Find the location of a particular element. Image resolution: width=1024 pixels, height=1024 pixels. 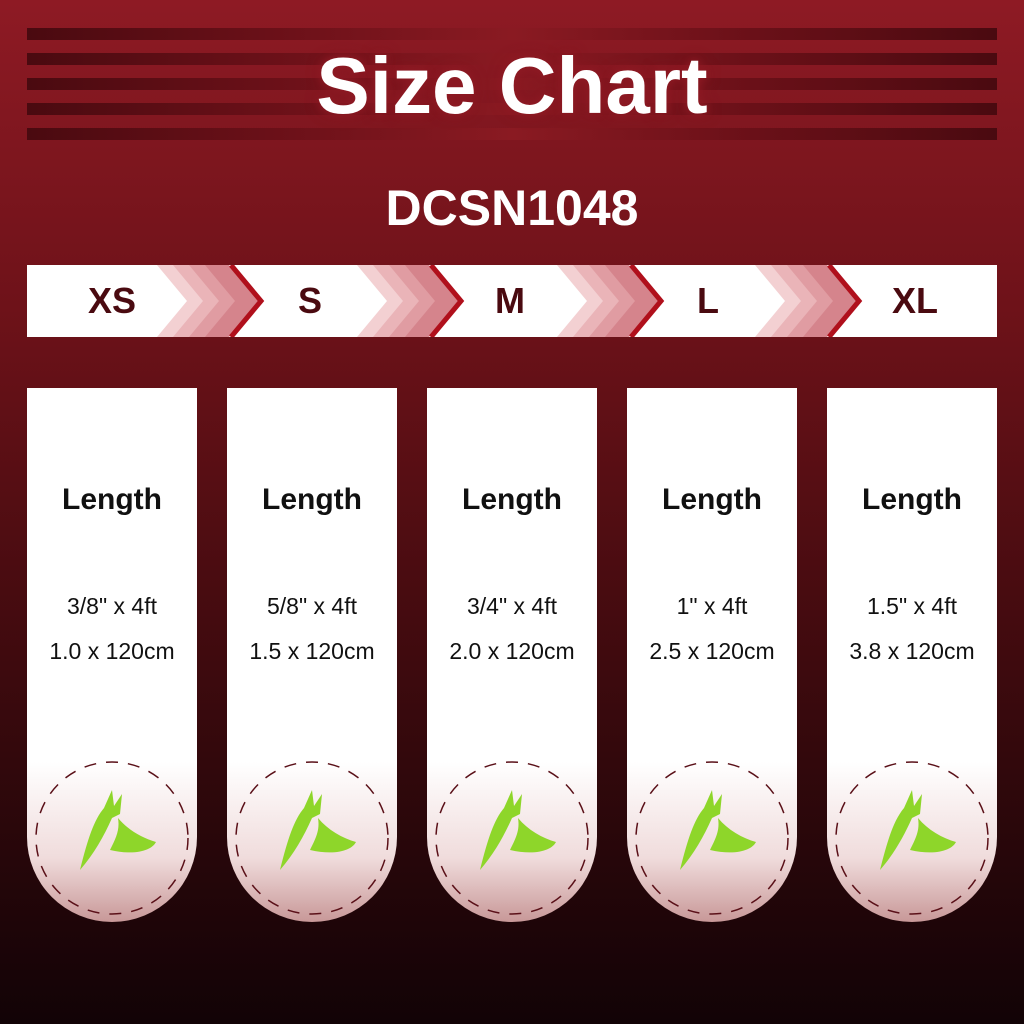

size-m: M is located at coordinates (510, 300).